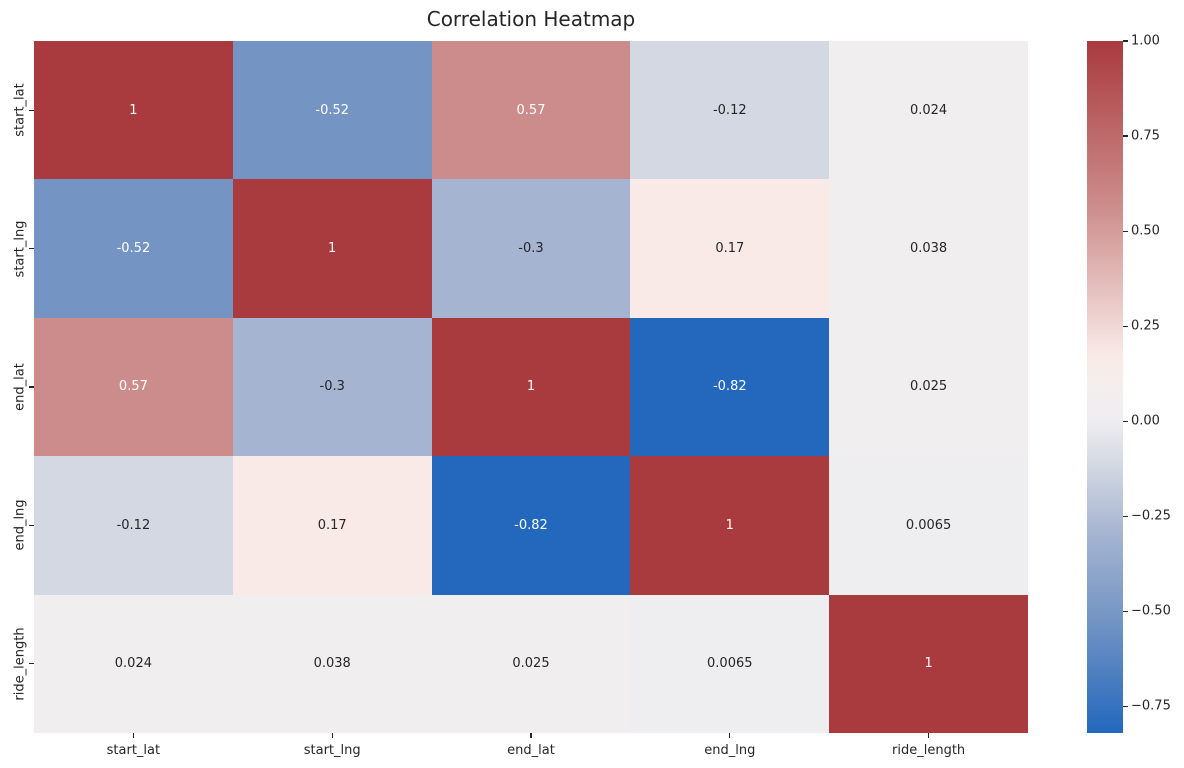  I want to click on colorbar-tick-label: 0.25, so click(1145, 326).